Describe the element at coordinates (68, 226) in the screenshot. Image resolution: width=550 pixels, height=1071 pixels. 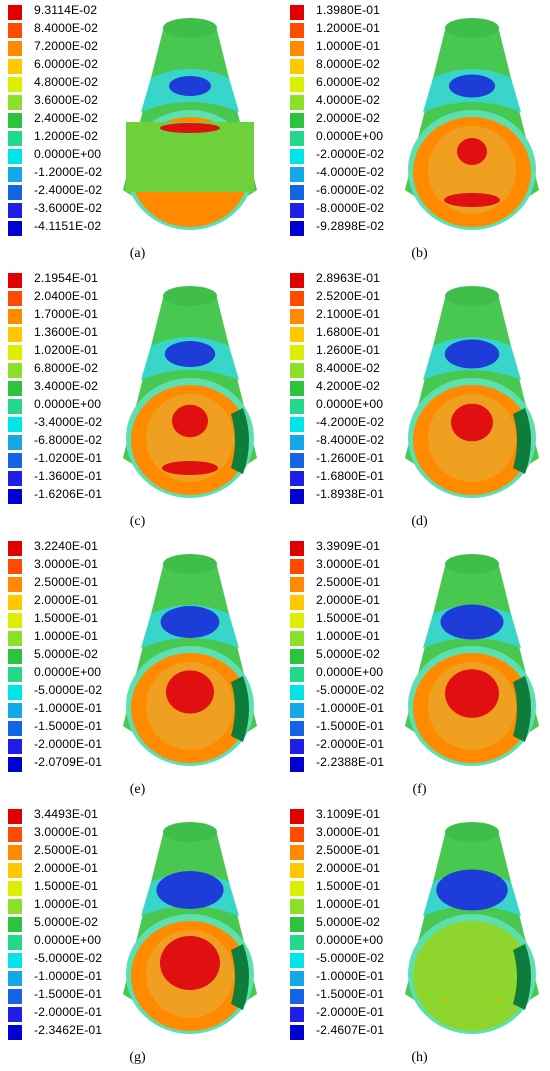
I see `legend-value: -4.1151E-02` at that location.